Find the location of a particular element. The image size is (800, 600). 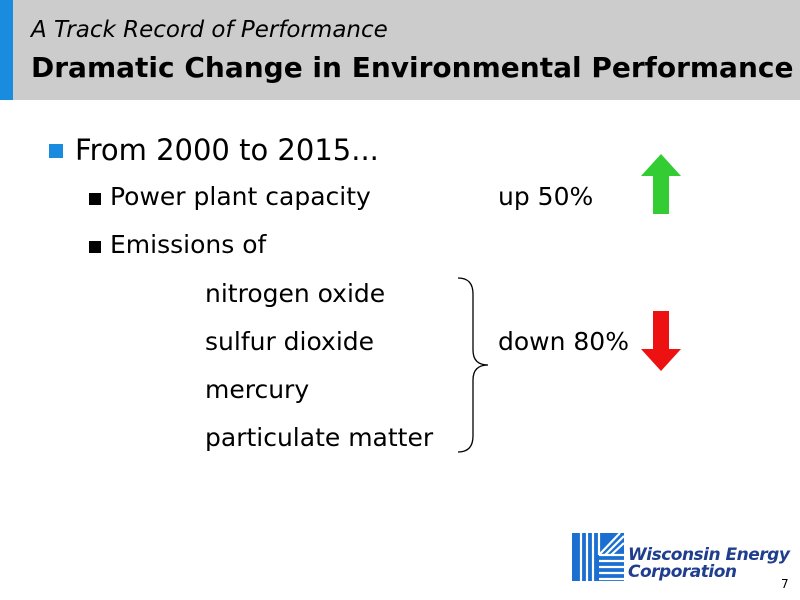

pollutant-item: mercury is located at coordinates (257, 389).